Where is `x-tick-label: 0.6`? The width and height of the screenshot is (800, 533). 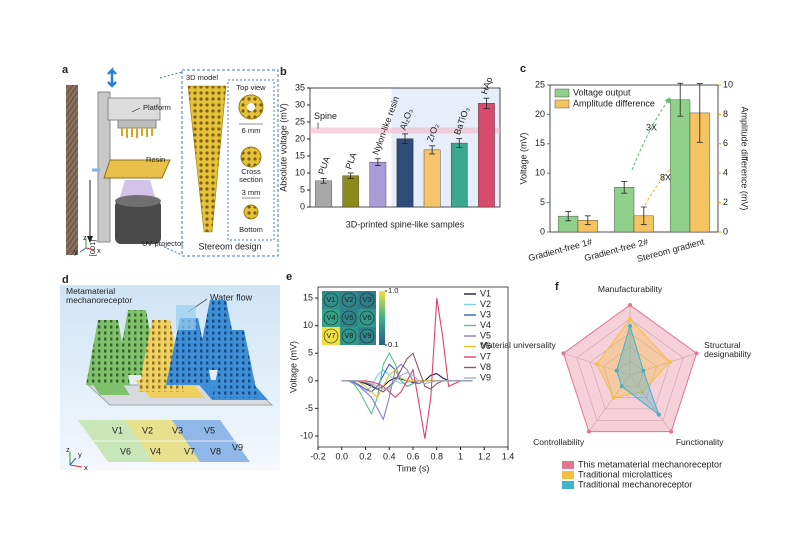
x-tick-label: 0.6 is located at coordinates (413, 456).